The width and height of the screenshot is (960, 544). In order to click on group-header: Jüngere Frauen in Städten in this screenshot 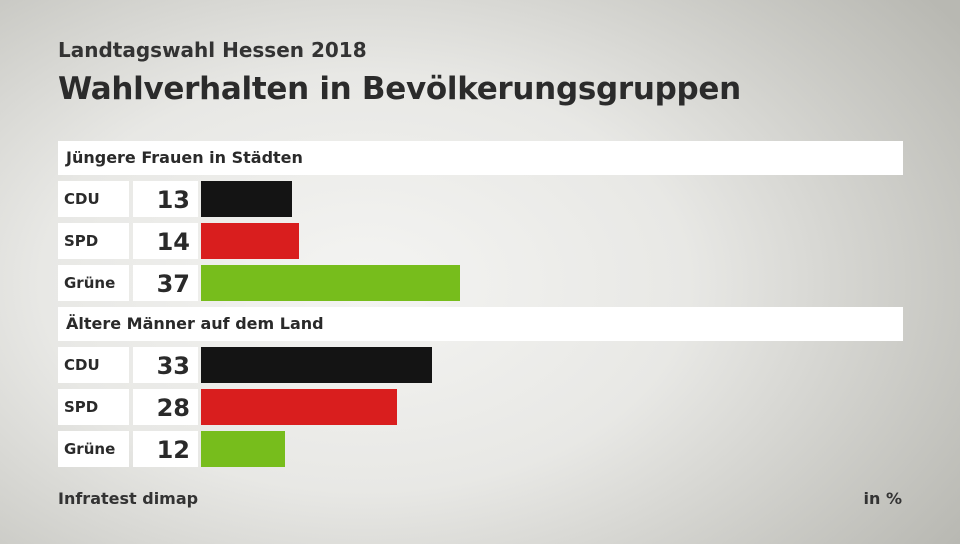, I will do `click(480, 158)`.